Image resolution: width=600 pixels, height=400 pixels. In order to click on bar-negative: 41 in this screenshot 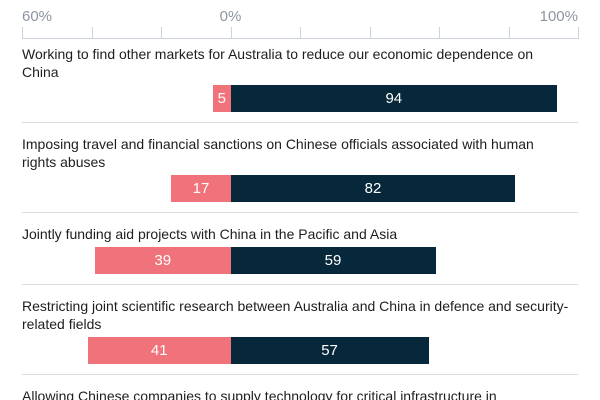, I will do `click(159, 350)`.